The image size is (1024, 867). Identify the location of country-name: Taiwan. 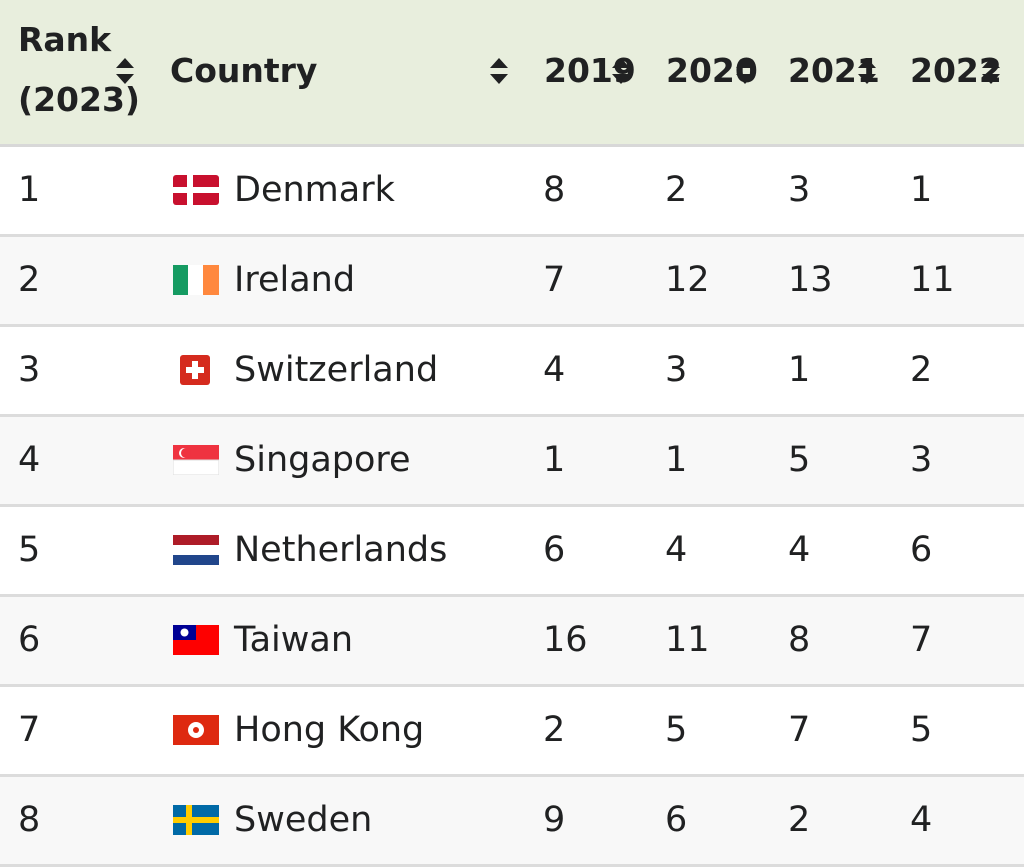
(294, 640).